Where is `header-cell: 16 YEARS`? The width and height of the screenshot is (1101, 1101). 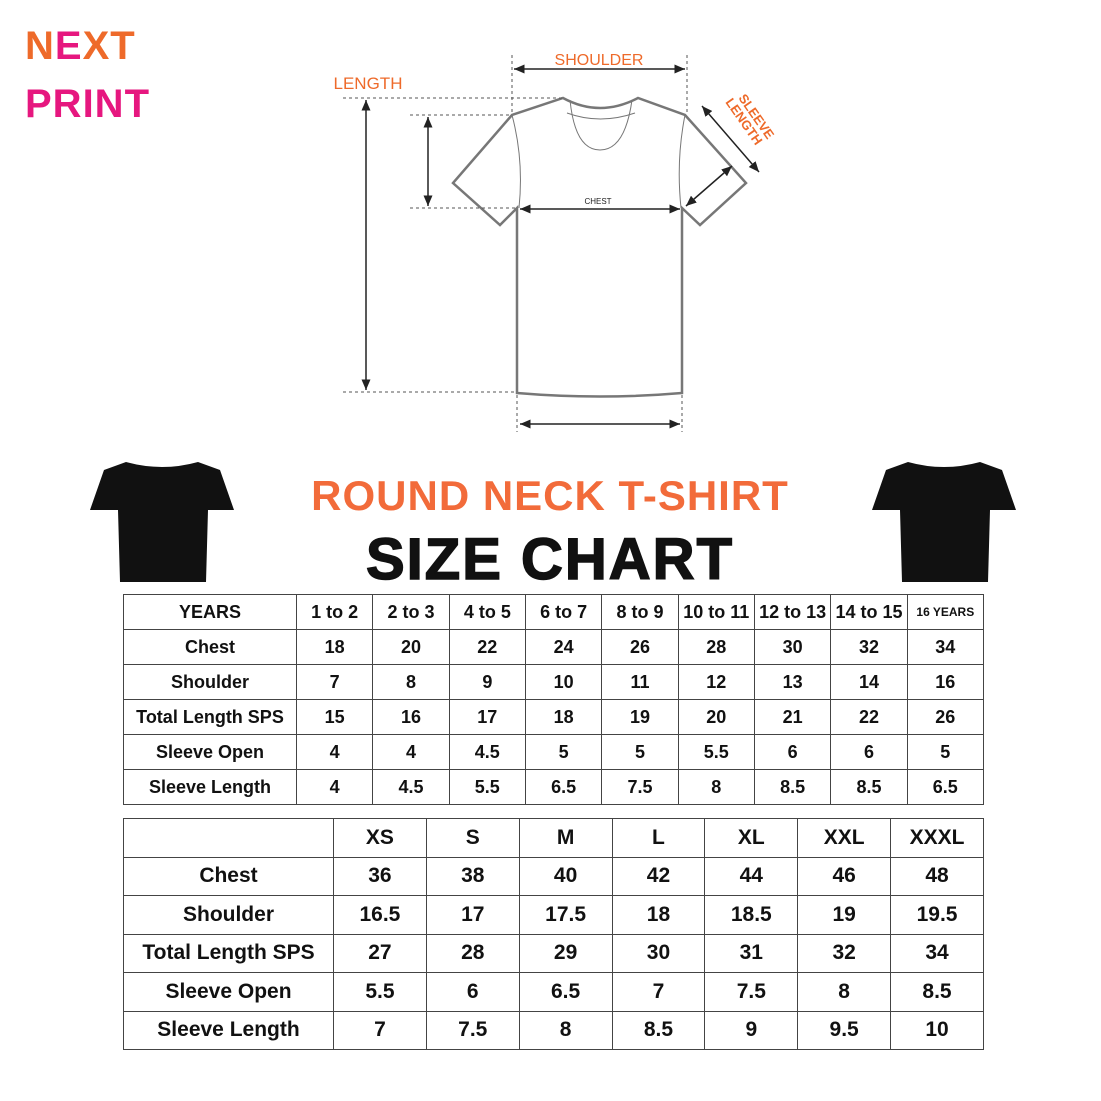 header-cell: 16 YEARS is located at coordinates (945, 612).